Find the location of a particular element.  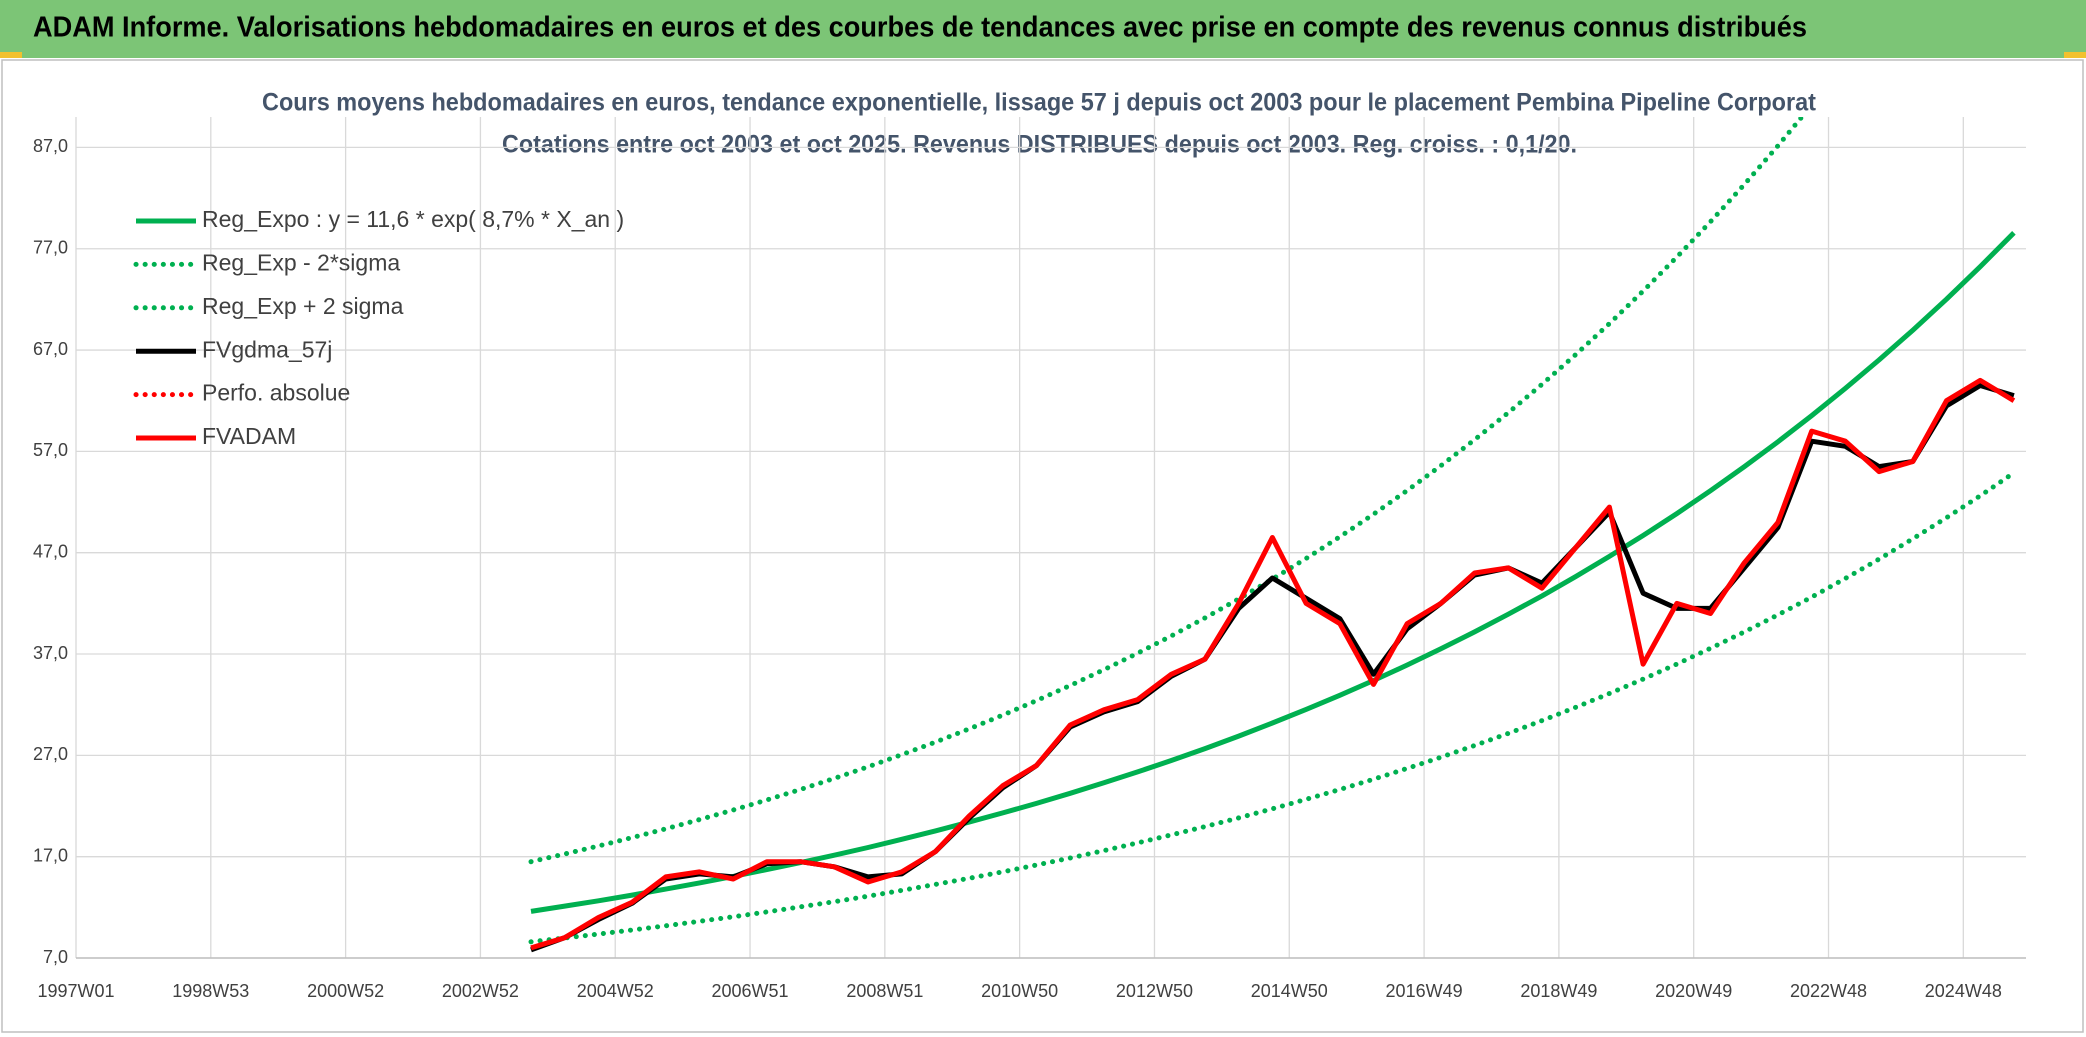

x-tick-label: 2014W50 is located at coordinates (1289, 991).